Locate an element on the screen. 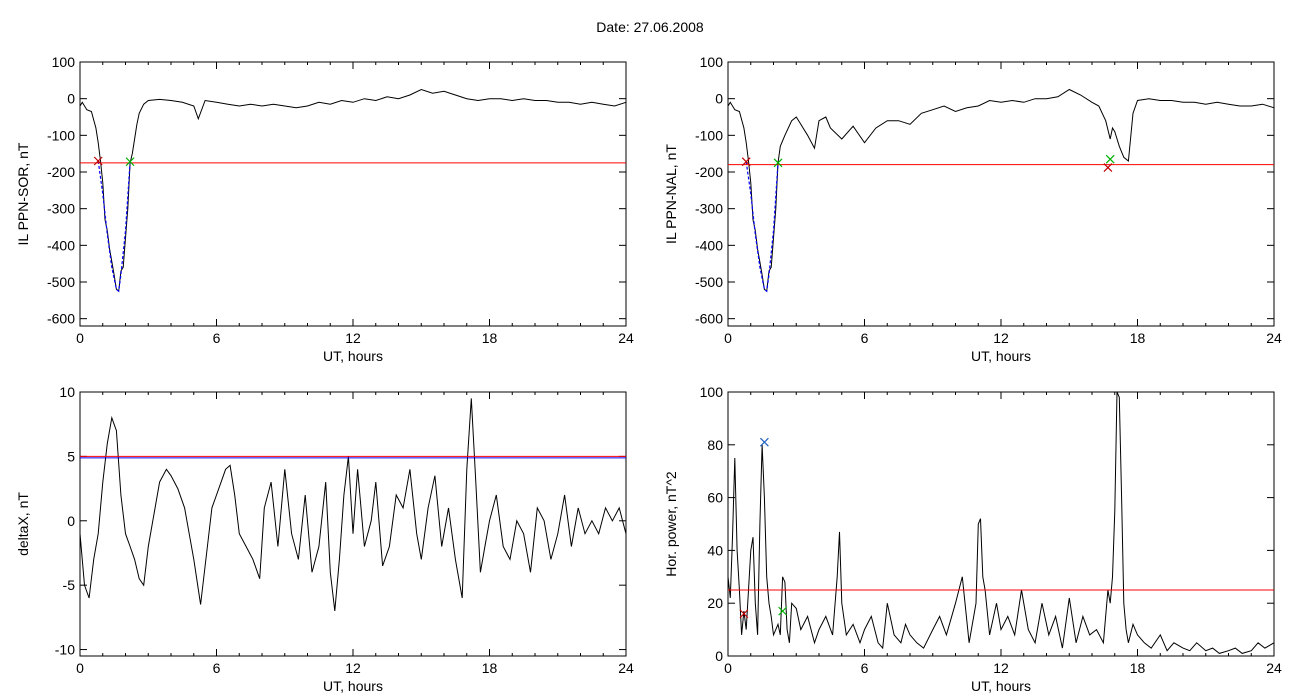 The height and width of the screenshot is (700, 1300). y-tick-label: 60 is located at coordinates (715, 498).